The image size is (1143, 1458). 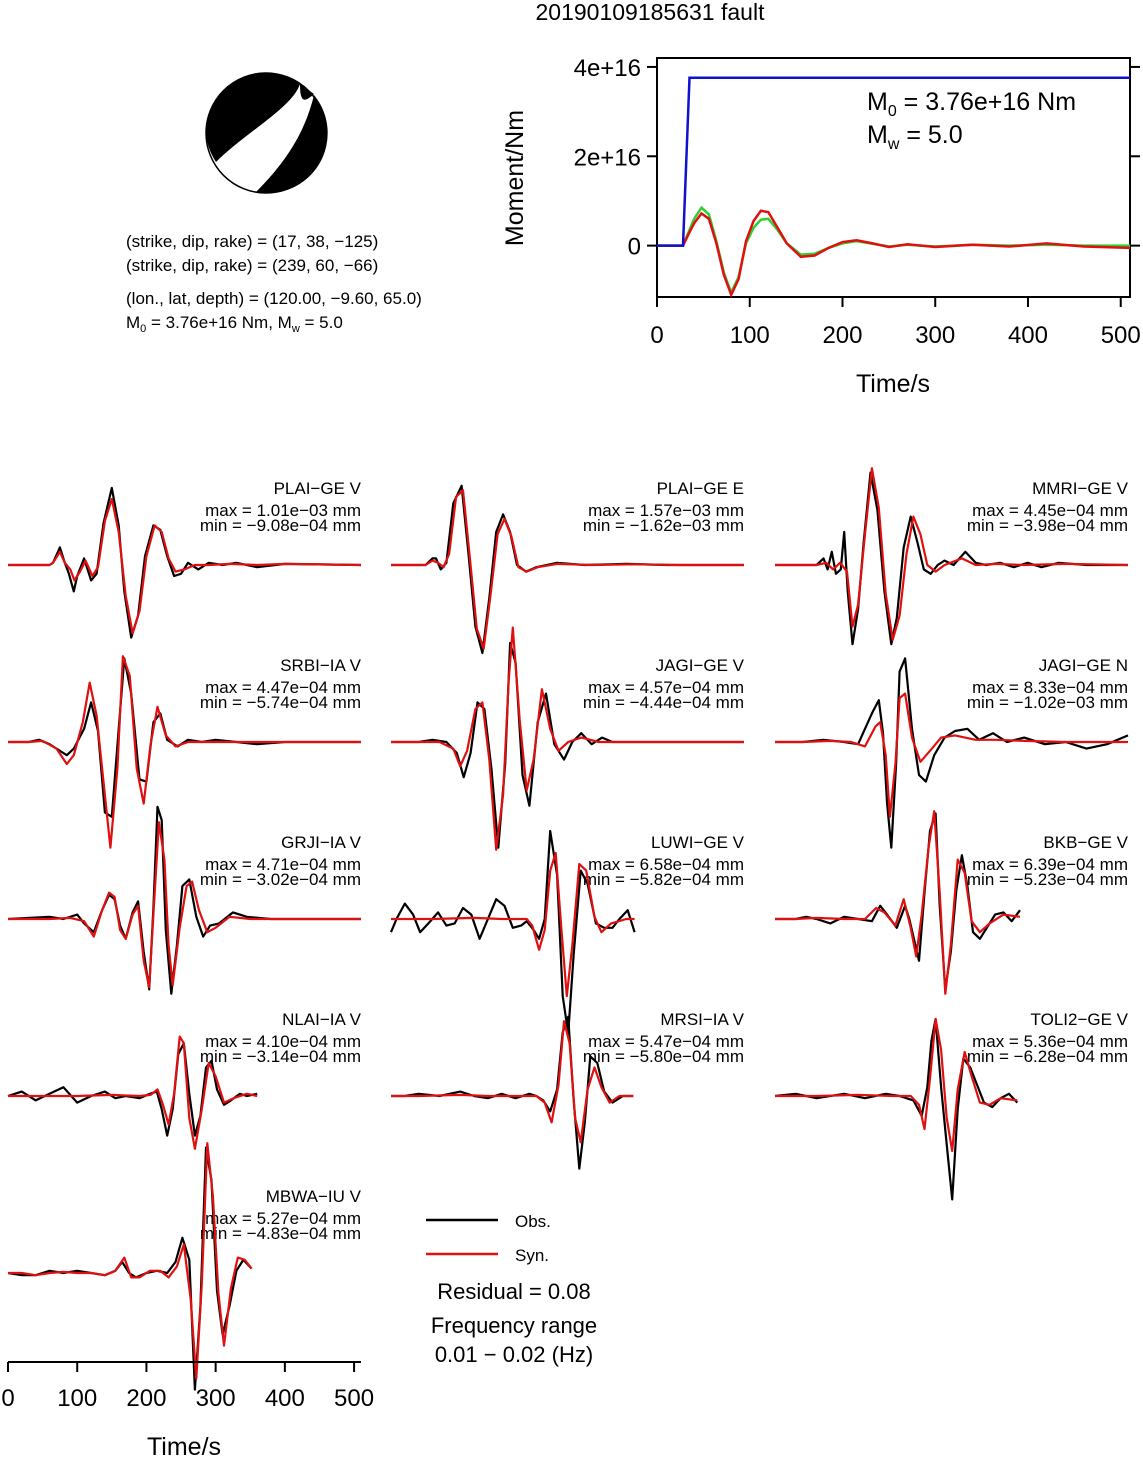 What do you see at coordinates (354, 1398) in the screenshot?
I see `waveform-xtick-label: 500` at bounding box center [354, 1398].